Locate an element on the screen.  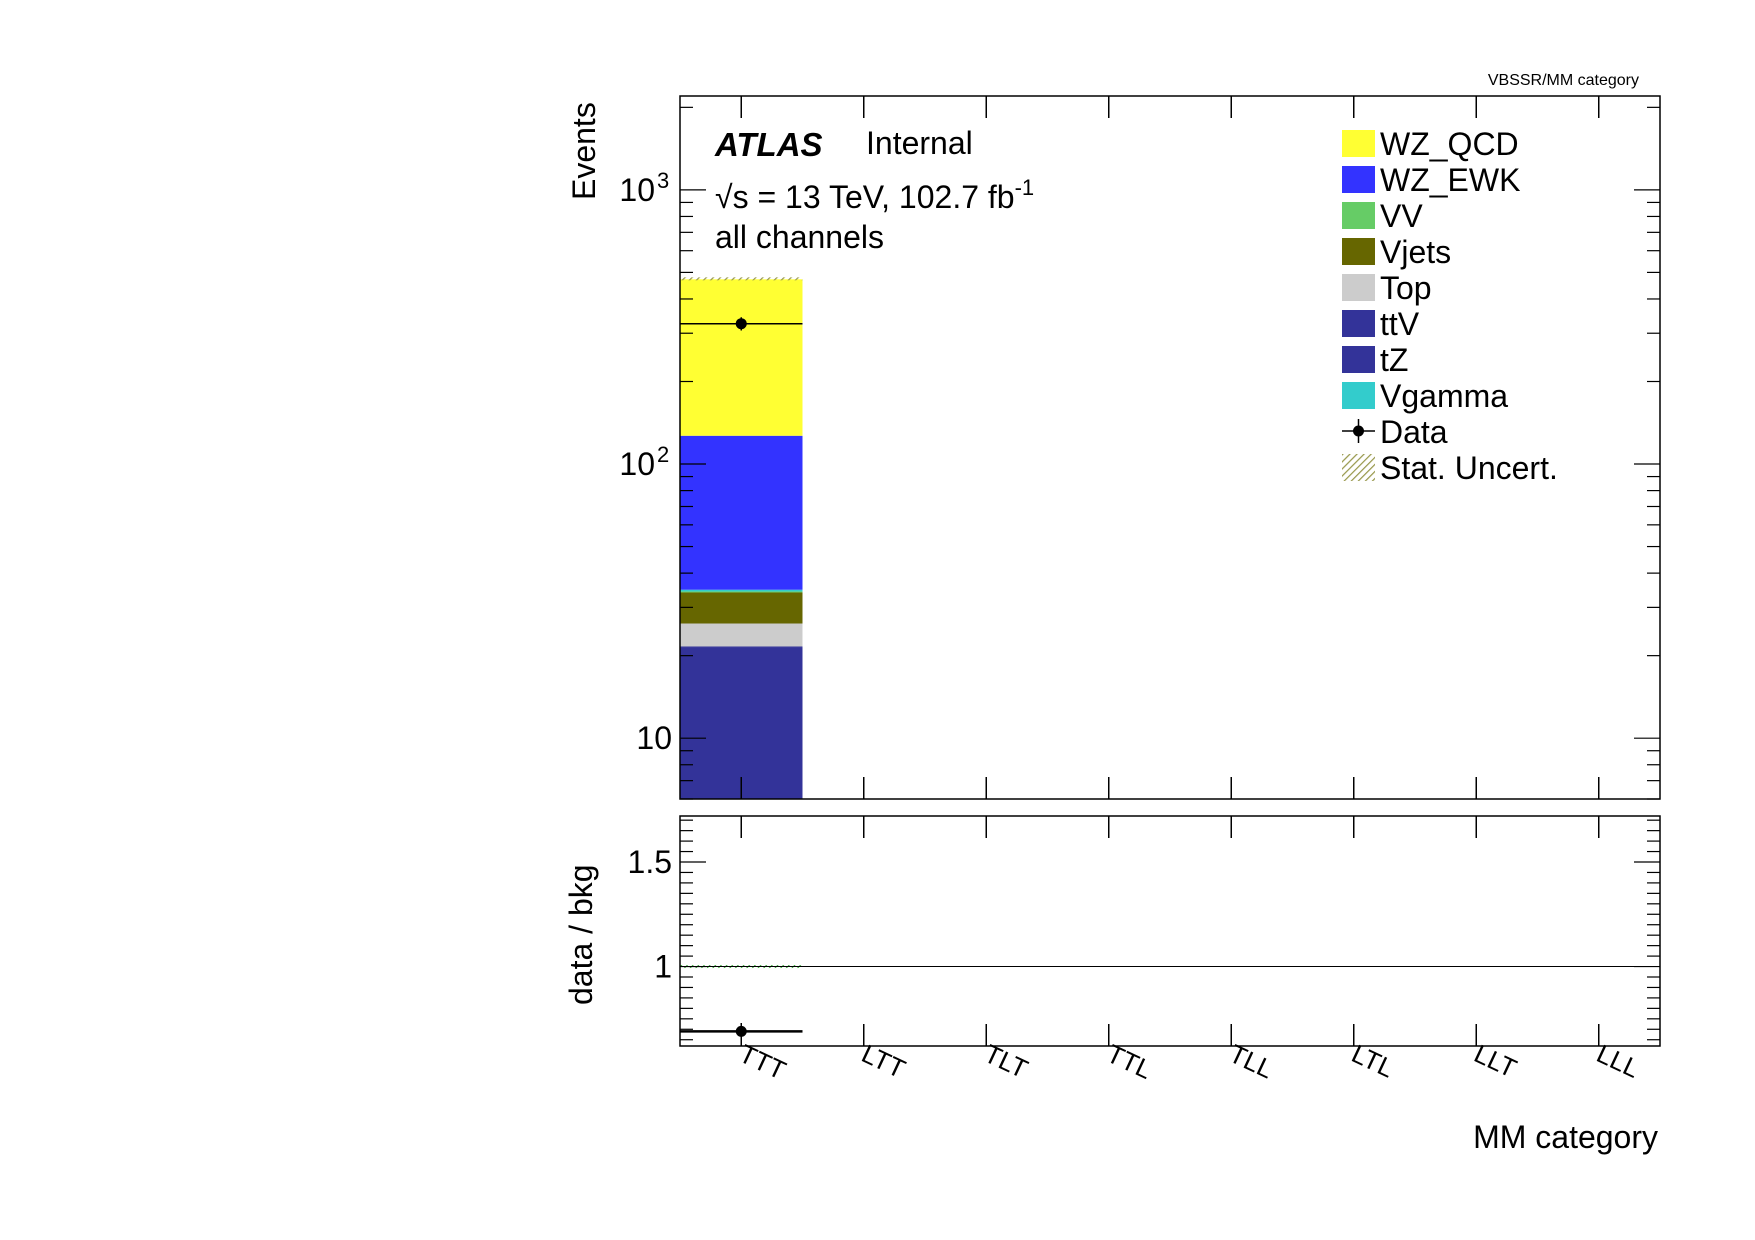
bar-WZ_EWK-TTT is located at coordinates (741, 512).